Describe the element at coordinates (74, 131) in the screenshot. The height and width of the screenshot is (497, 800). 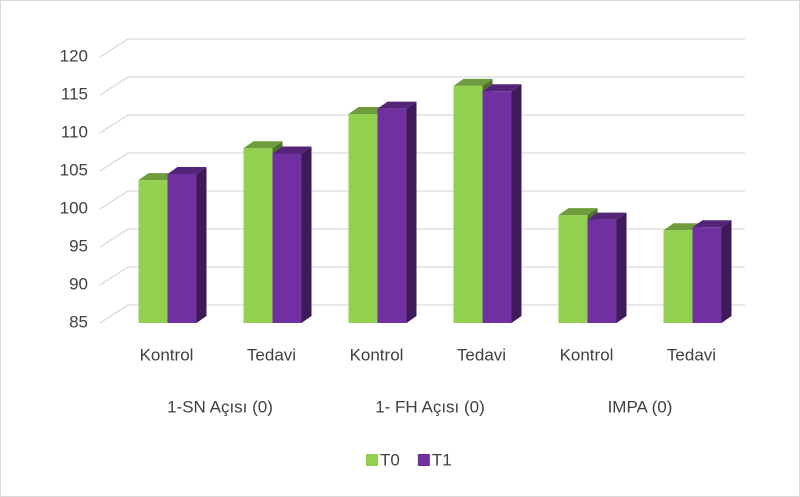
I see `y-tick-label: 110` at that location.